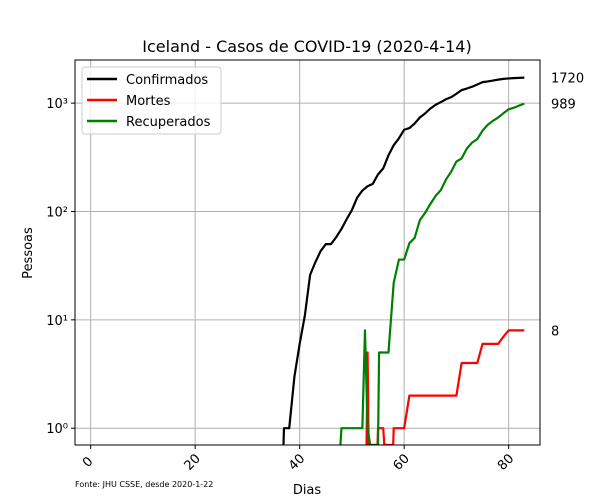 The width and height of the screenshot is (600, 500). I want to click on legend: Confirmados Mortes Recuperados, so click(151, 100).